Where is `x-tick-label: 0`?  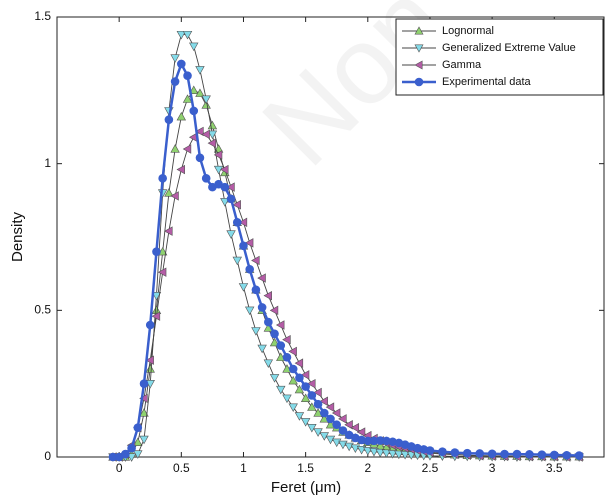 x-tick-label: 0 is located at coordinates (119, 468).